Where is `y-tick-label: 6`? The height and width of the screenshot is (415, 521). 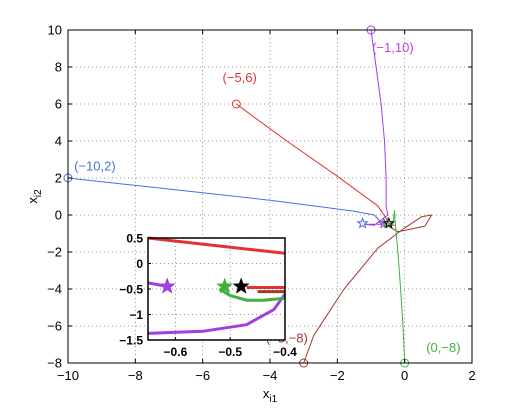
y-tick-label: 6 is located at coordinates (58, 104).